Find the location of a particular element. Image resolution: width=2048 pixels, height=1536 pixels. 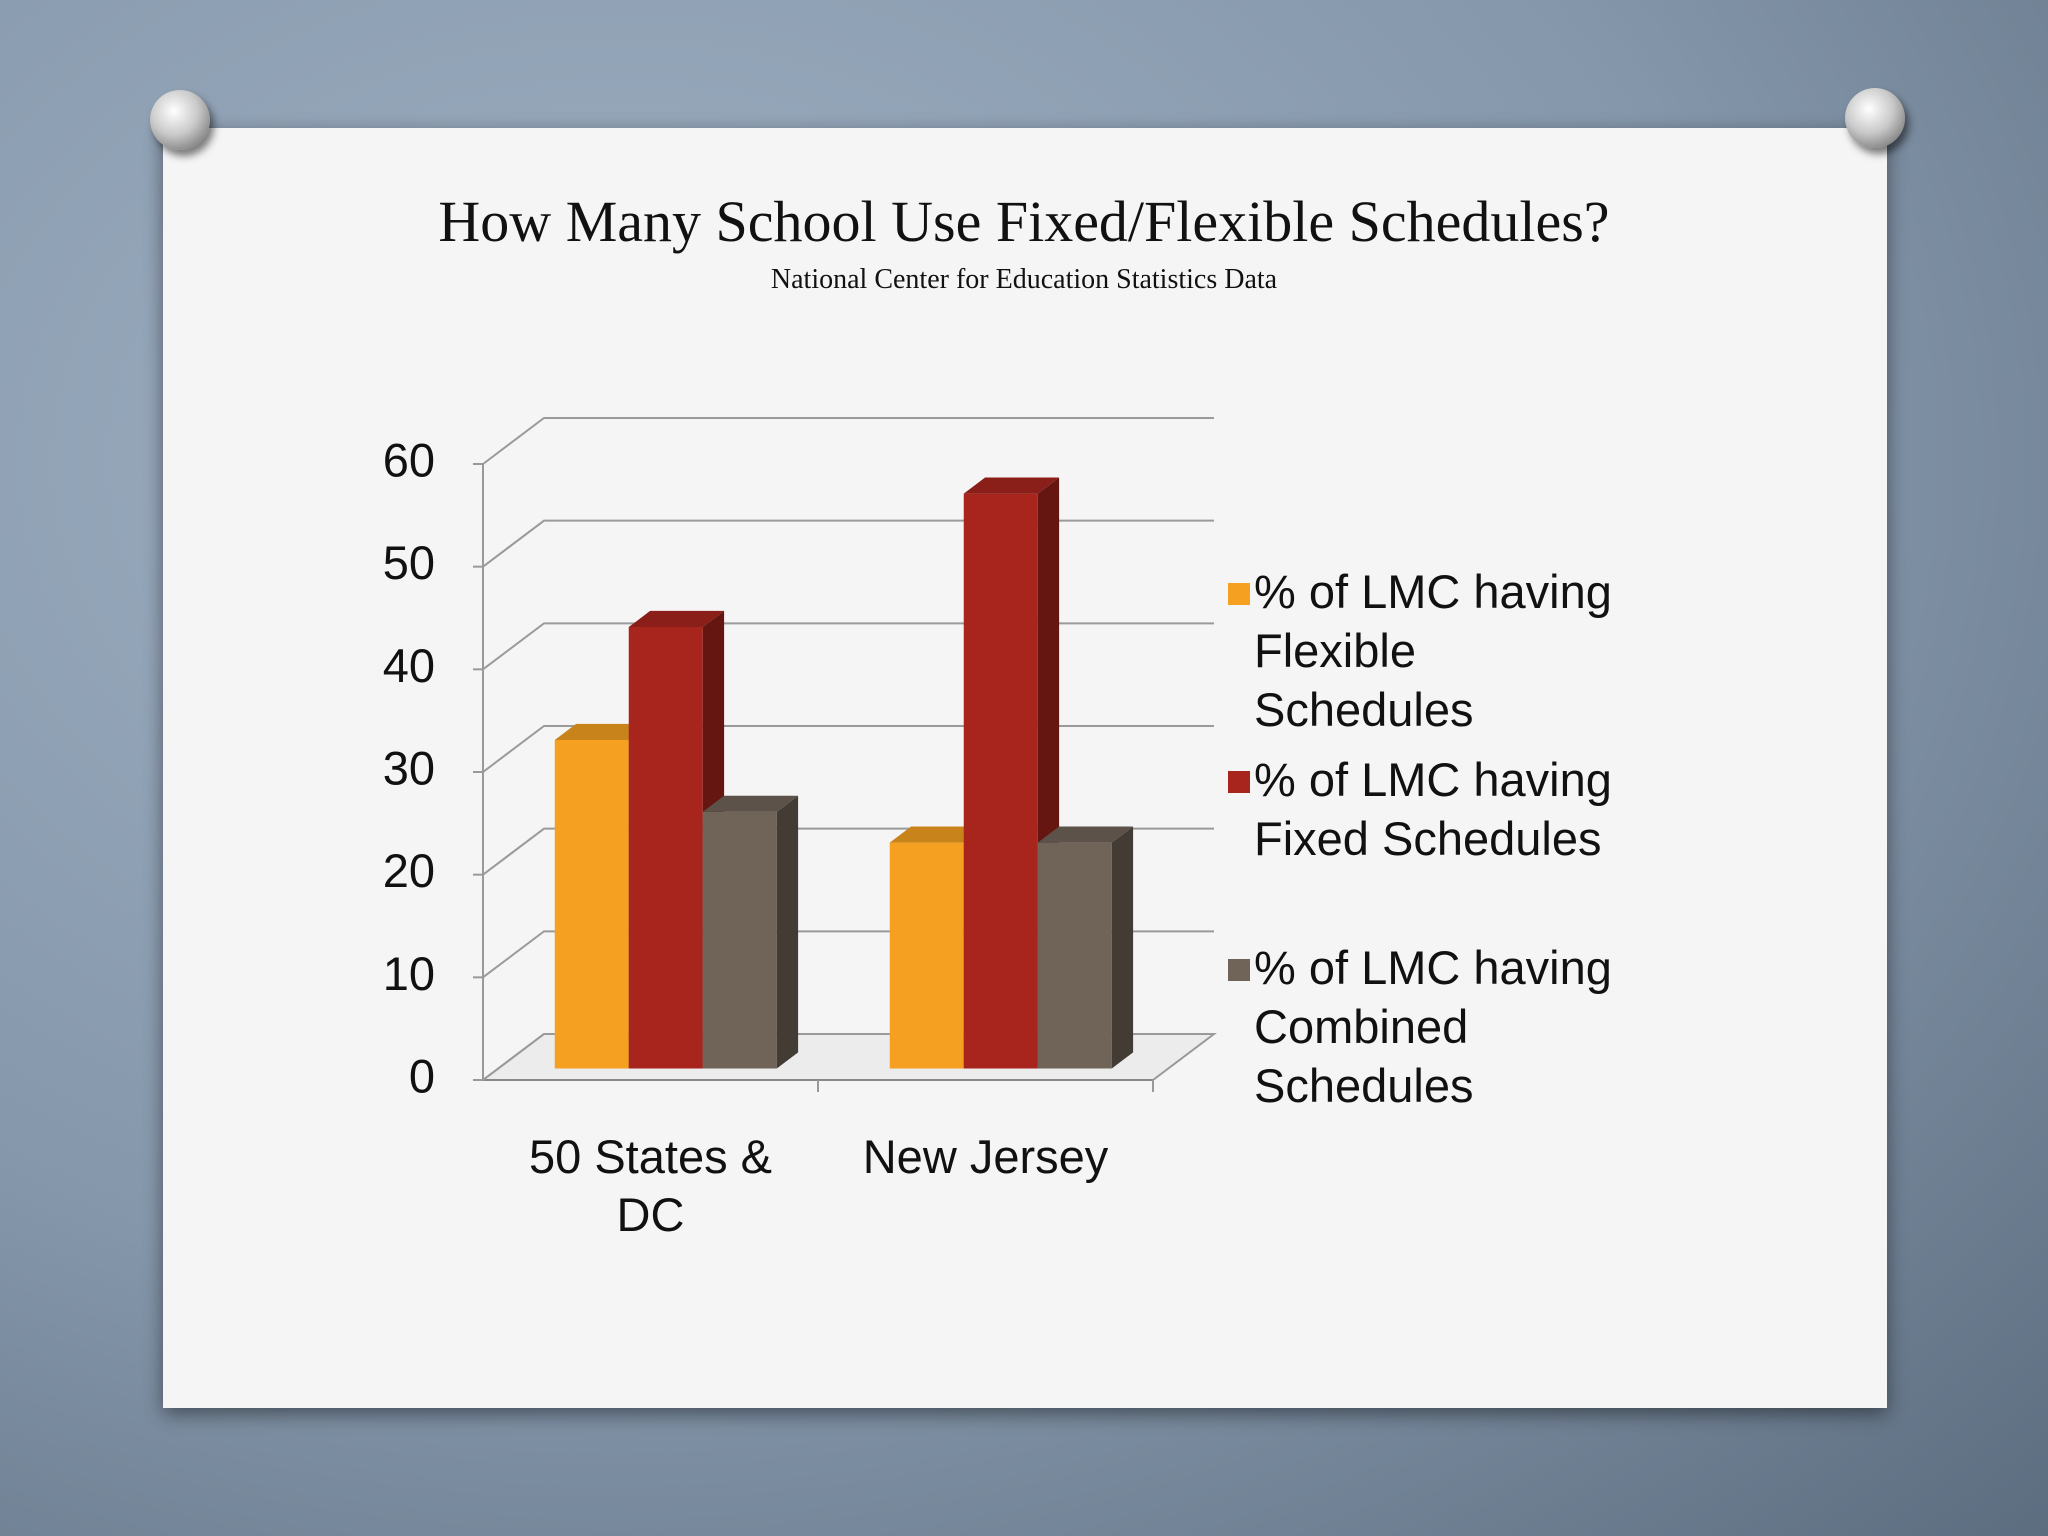

legend-item: % of LMC having Fixed Schedules is located at coordinates (1438, 809).